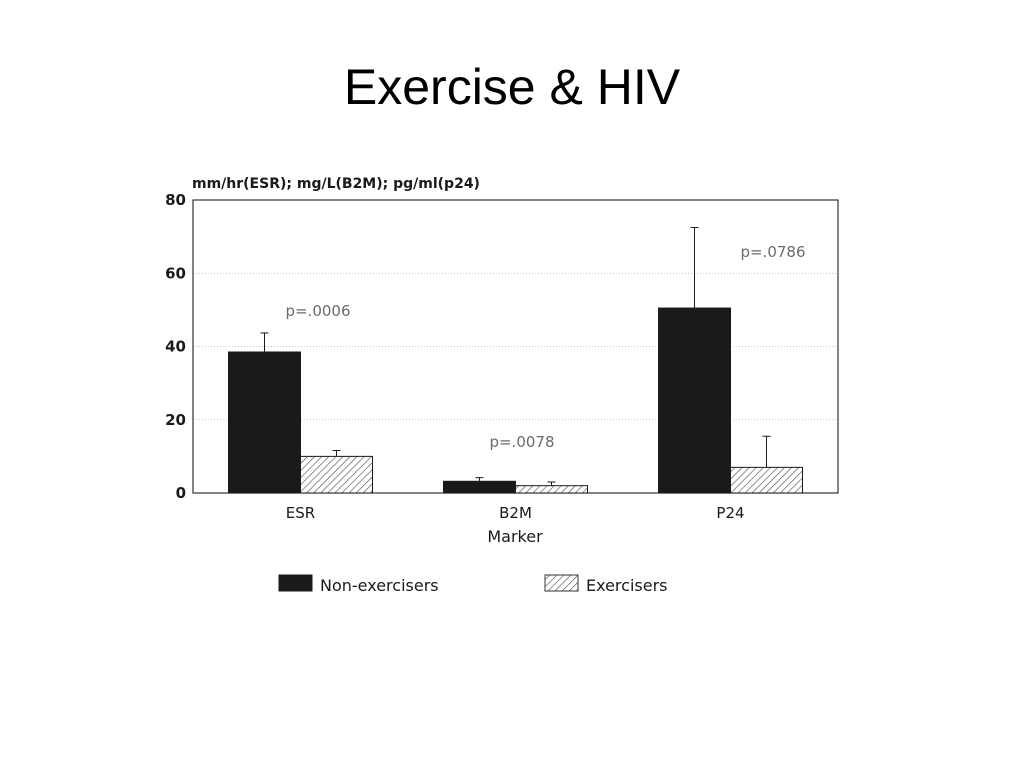 This screenshot has height=768, width=1024. Describe the element at coordinates (295, 583) in the screenshot. I see `legend-swatch-non-exercisers` at that location.